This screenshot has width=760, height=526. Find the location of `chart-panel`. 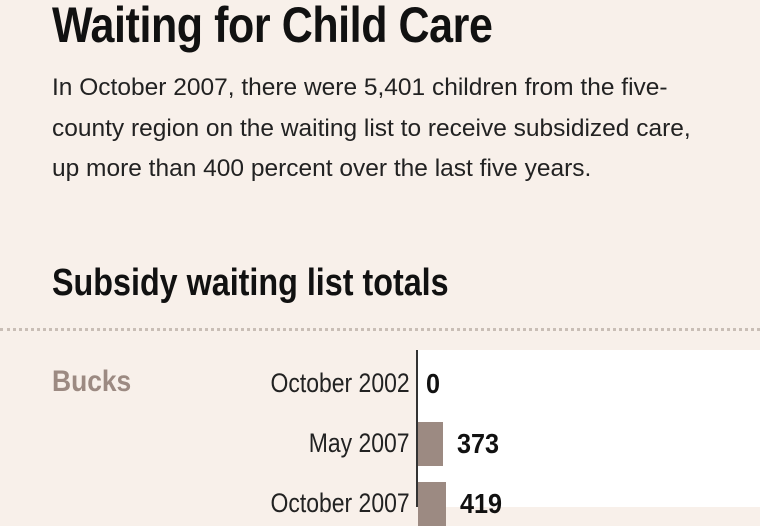

chart-panel is located at coordinates (589, 428).